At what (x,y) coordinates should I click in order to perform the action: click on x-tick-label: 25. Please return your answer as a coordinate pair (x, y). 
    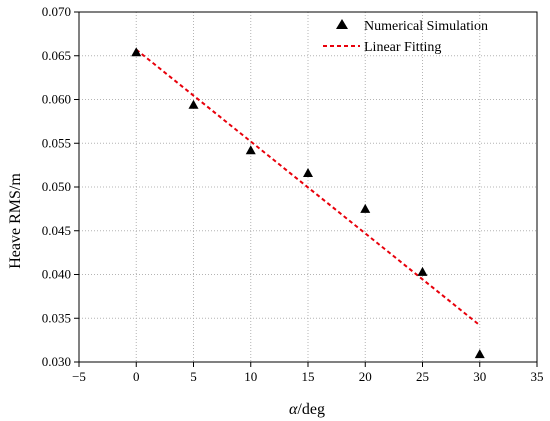
    Looking at the image, I should click on (422, 376).